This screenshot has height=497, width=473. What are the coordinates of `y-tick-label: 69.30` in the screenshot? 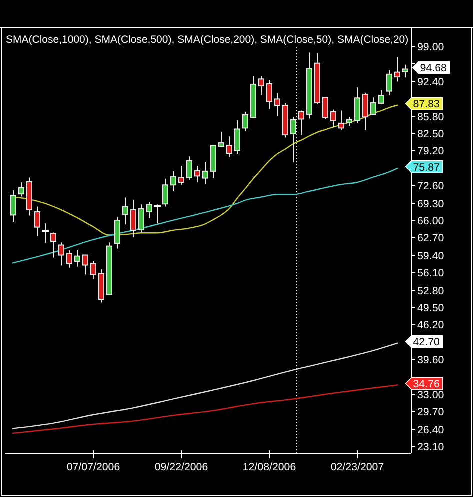 It's located at (431, 204).